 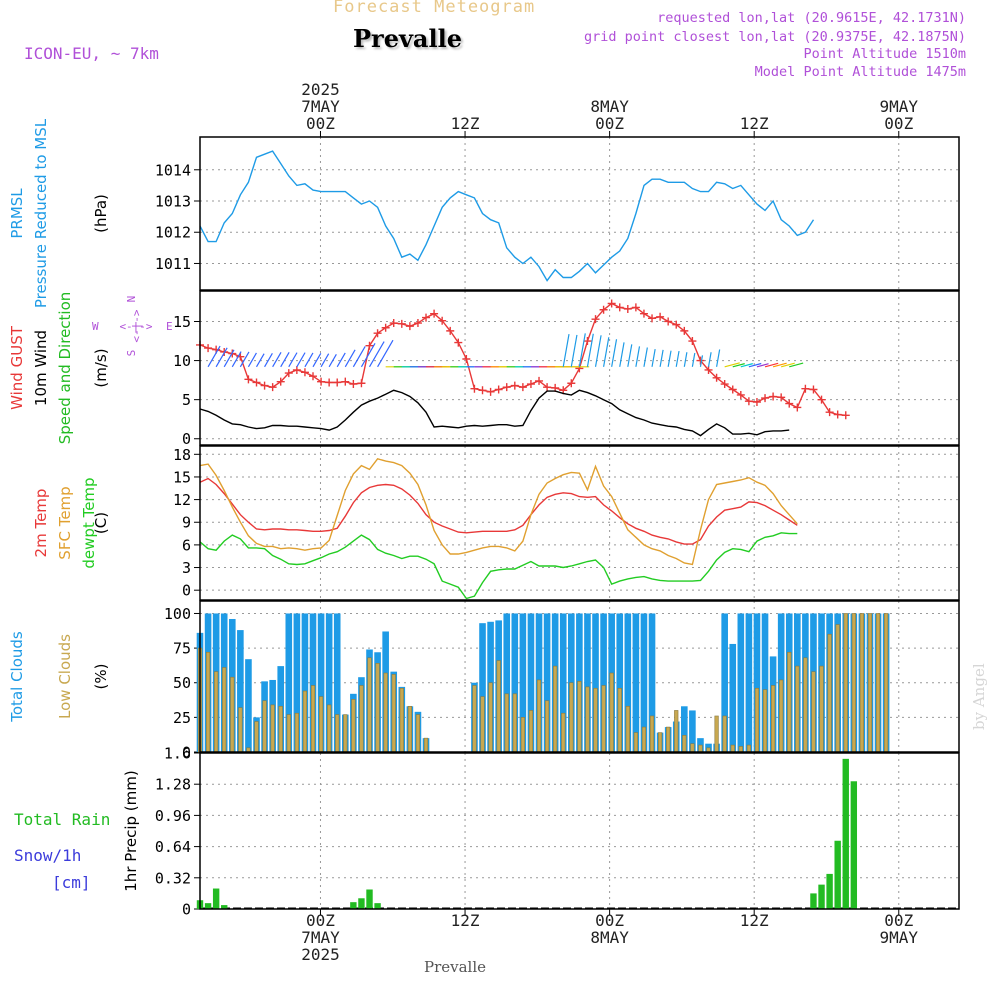 What do you see at coordinates (434, 8) in the screenshot?
I see `chart-title: Forecast Meteogram` at bounding box center [434, 8].